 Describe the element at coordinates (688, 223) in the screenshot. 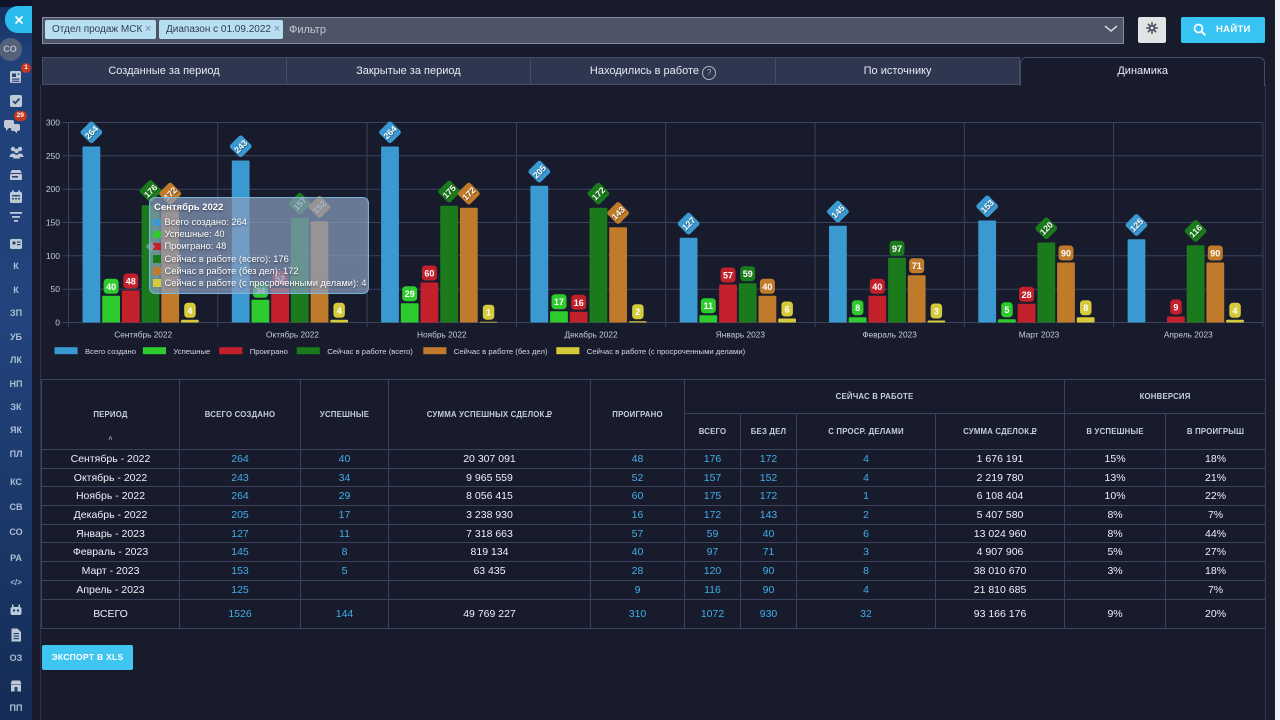

I see `svg-text: 127` at that location.